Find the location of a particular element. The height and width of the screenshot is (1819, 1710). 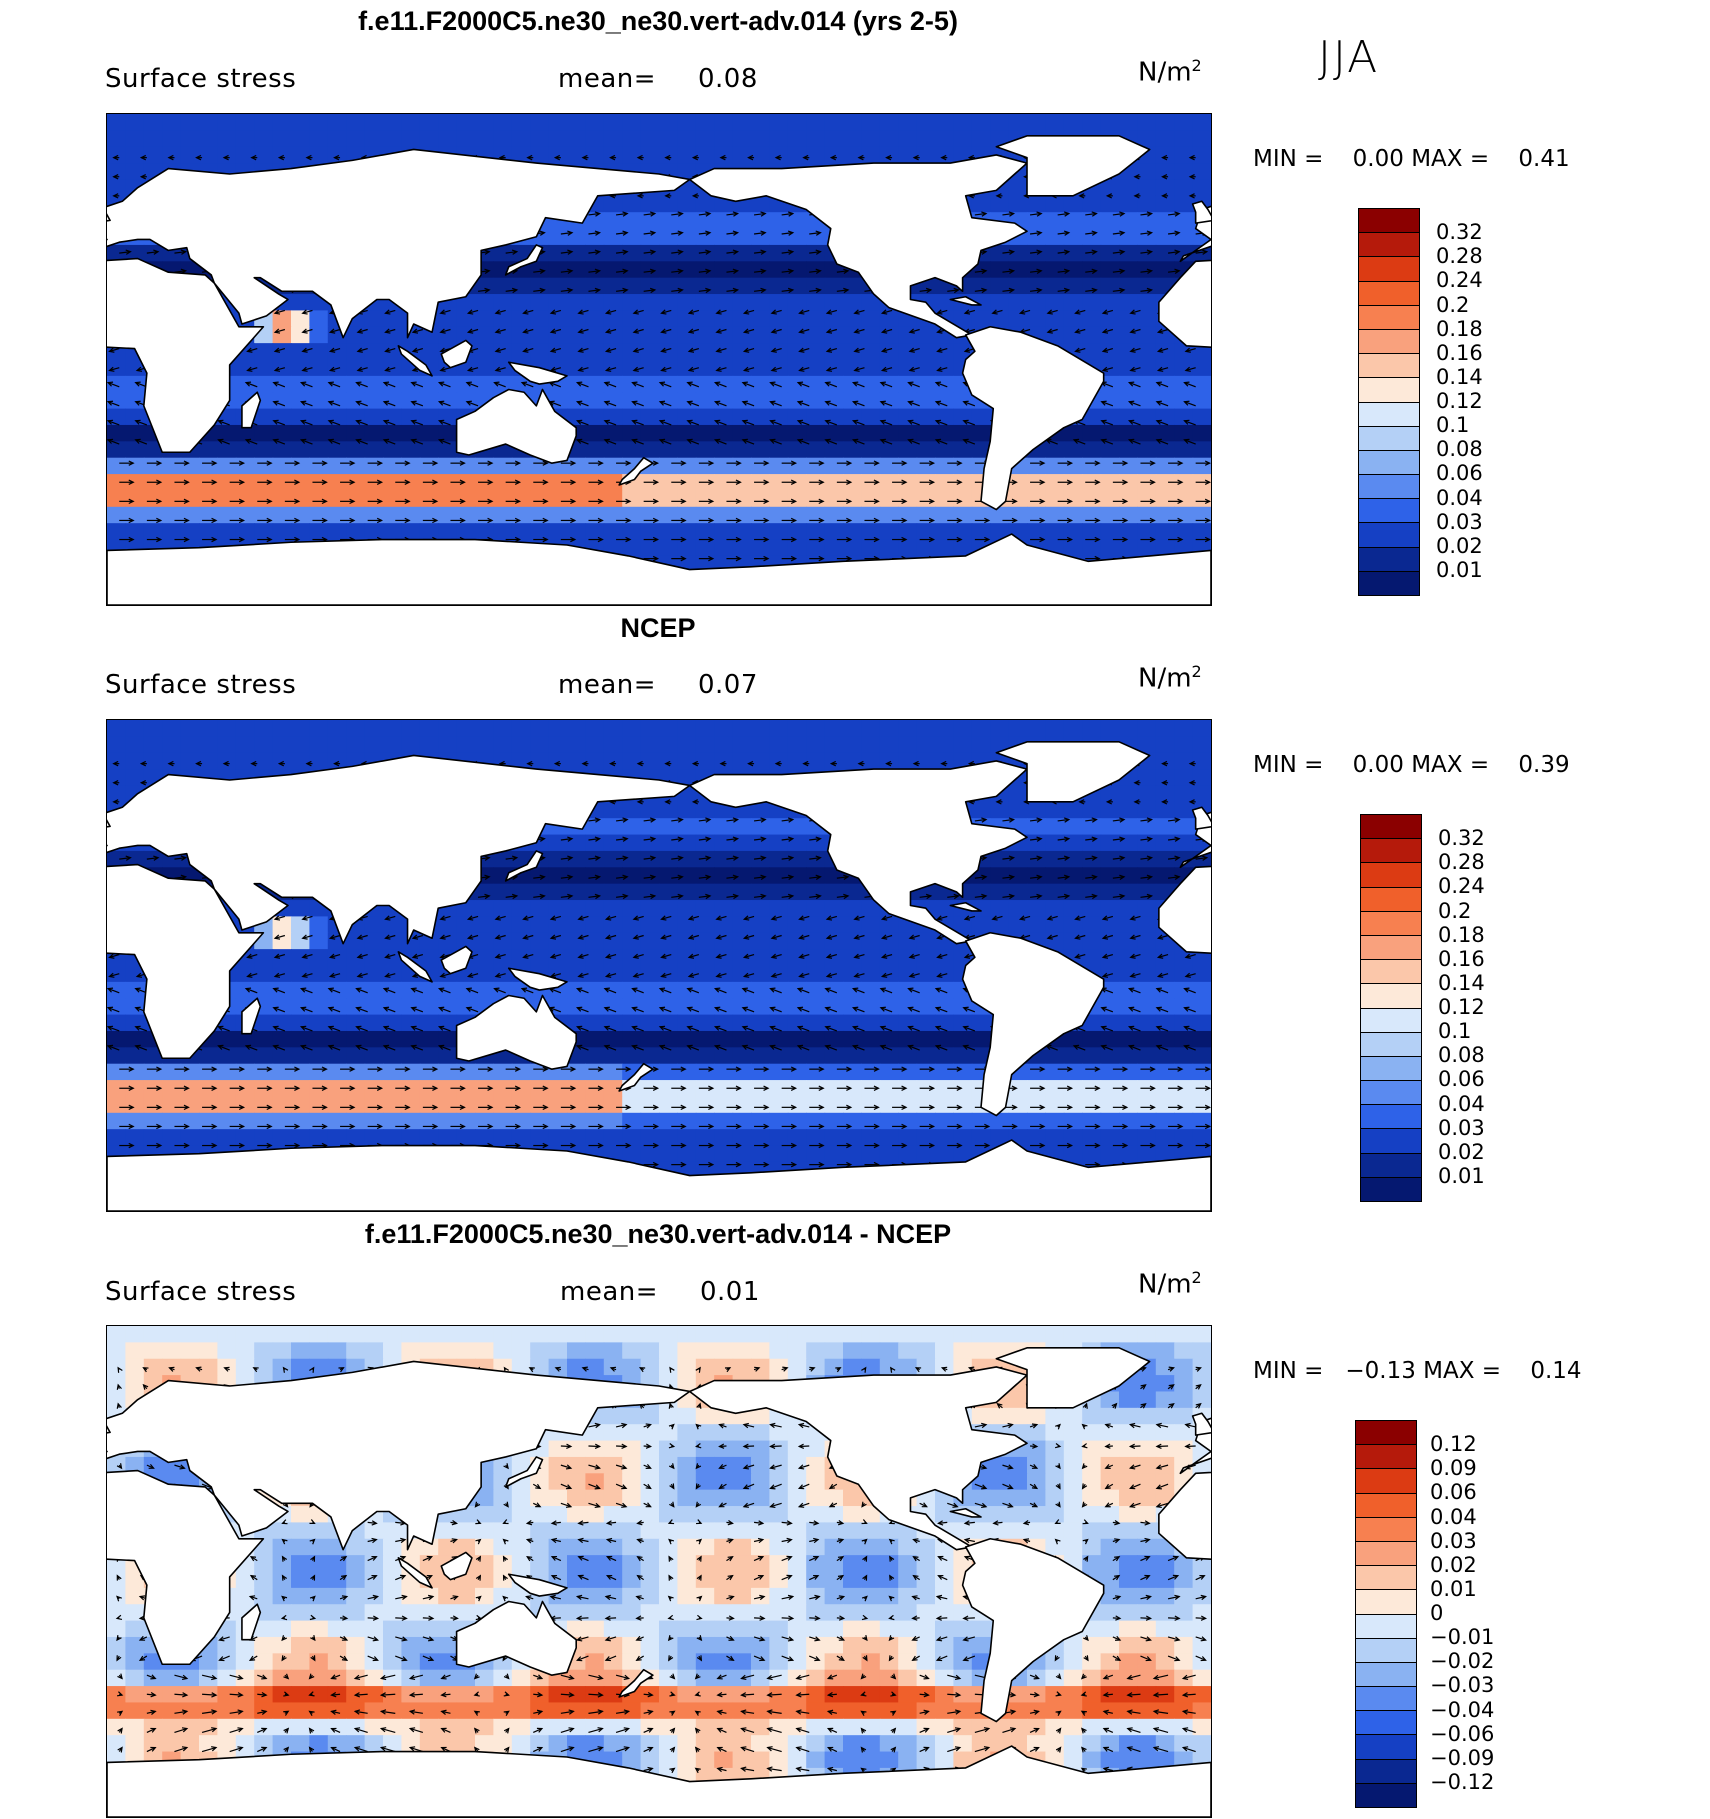

colorbar-tick-label: 0.14 is located at coordinates (1459, 376).